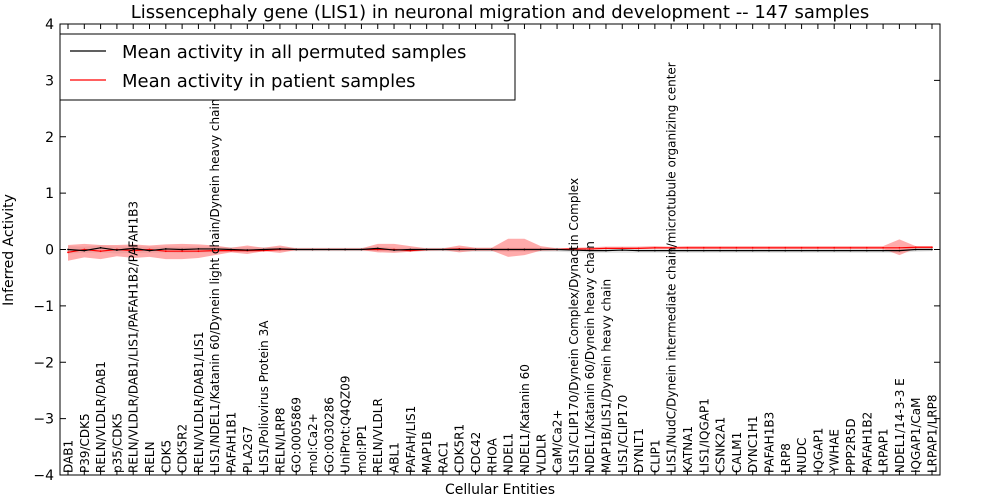 The image size is (1000, 500). What do you see at coordinates (411, 439) in the screenshot?
I see `x-tick-label: PAFAH/LIS1` at bounding box center [411, 439].